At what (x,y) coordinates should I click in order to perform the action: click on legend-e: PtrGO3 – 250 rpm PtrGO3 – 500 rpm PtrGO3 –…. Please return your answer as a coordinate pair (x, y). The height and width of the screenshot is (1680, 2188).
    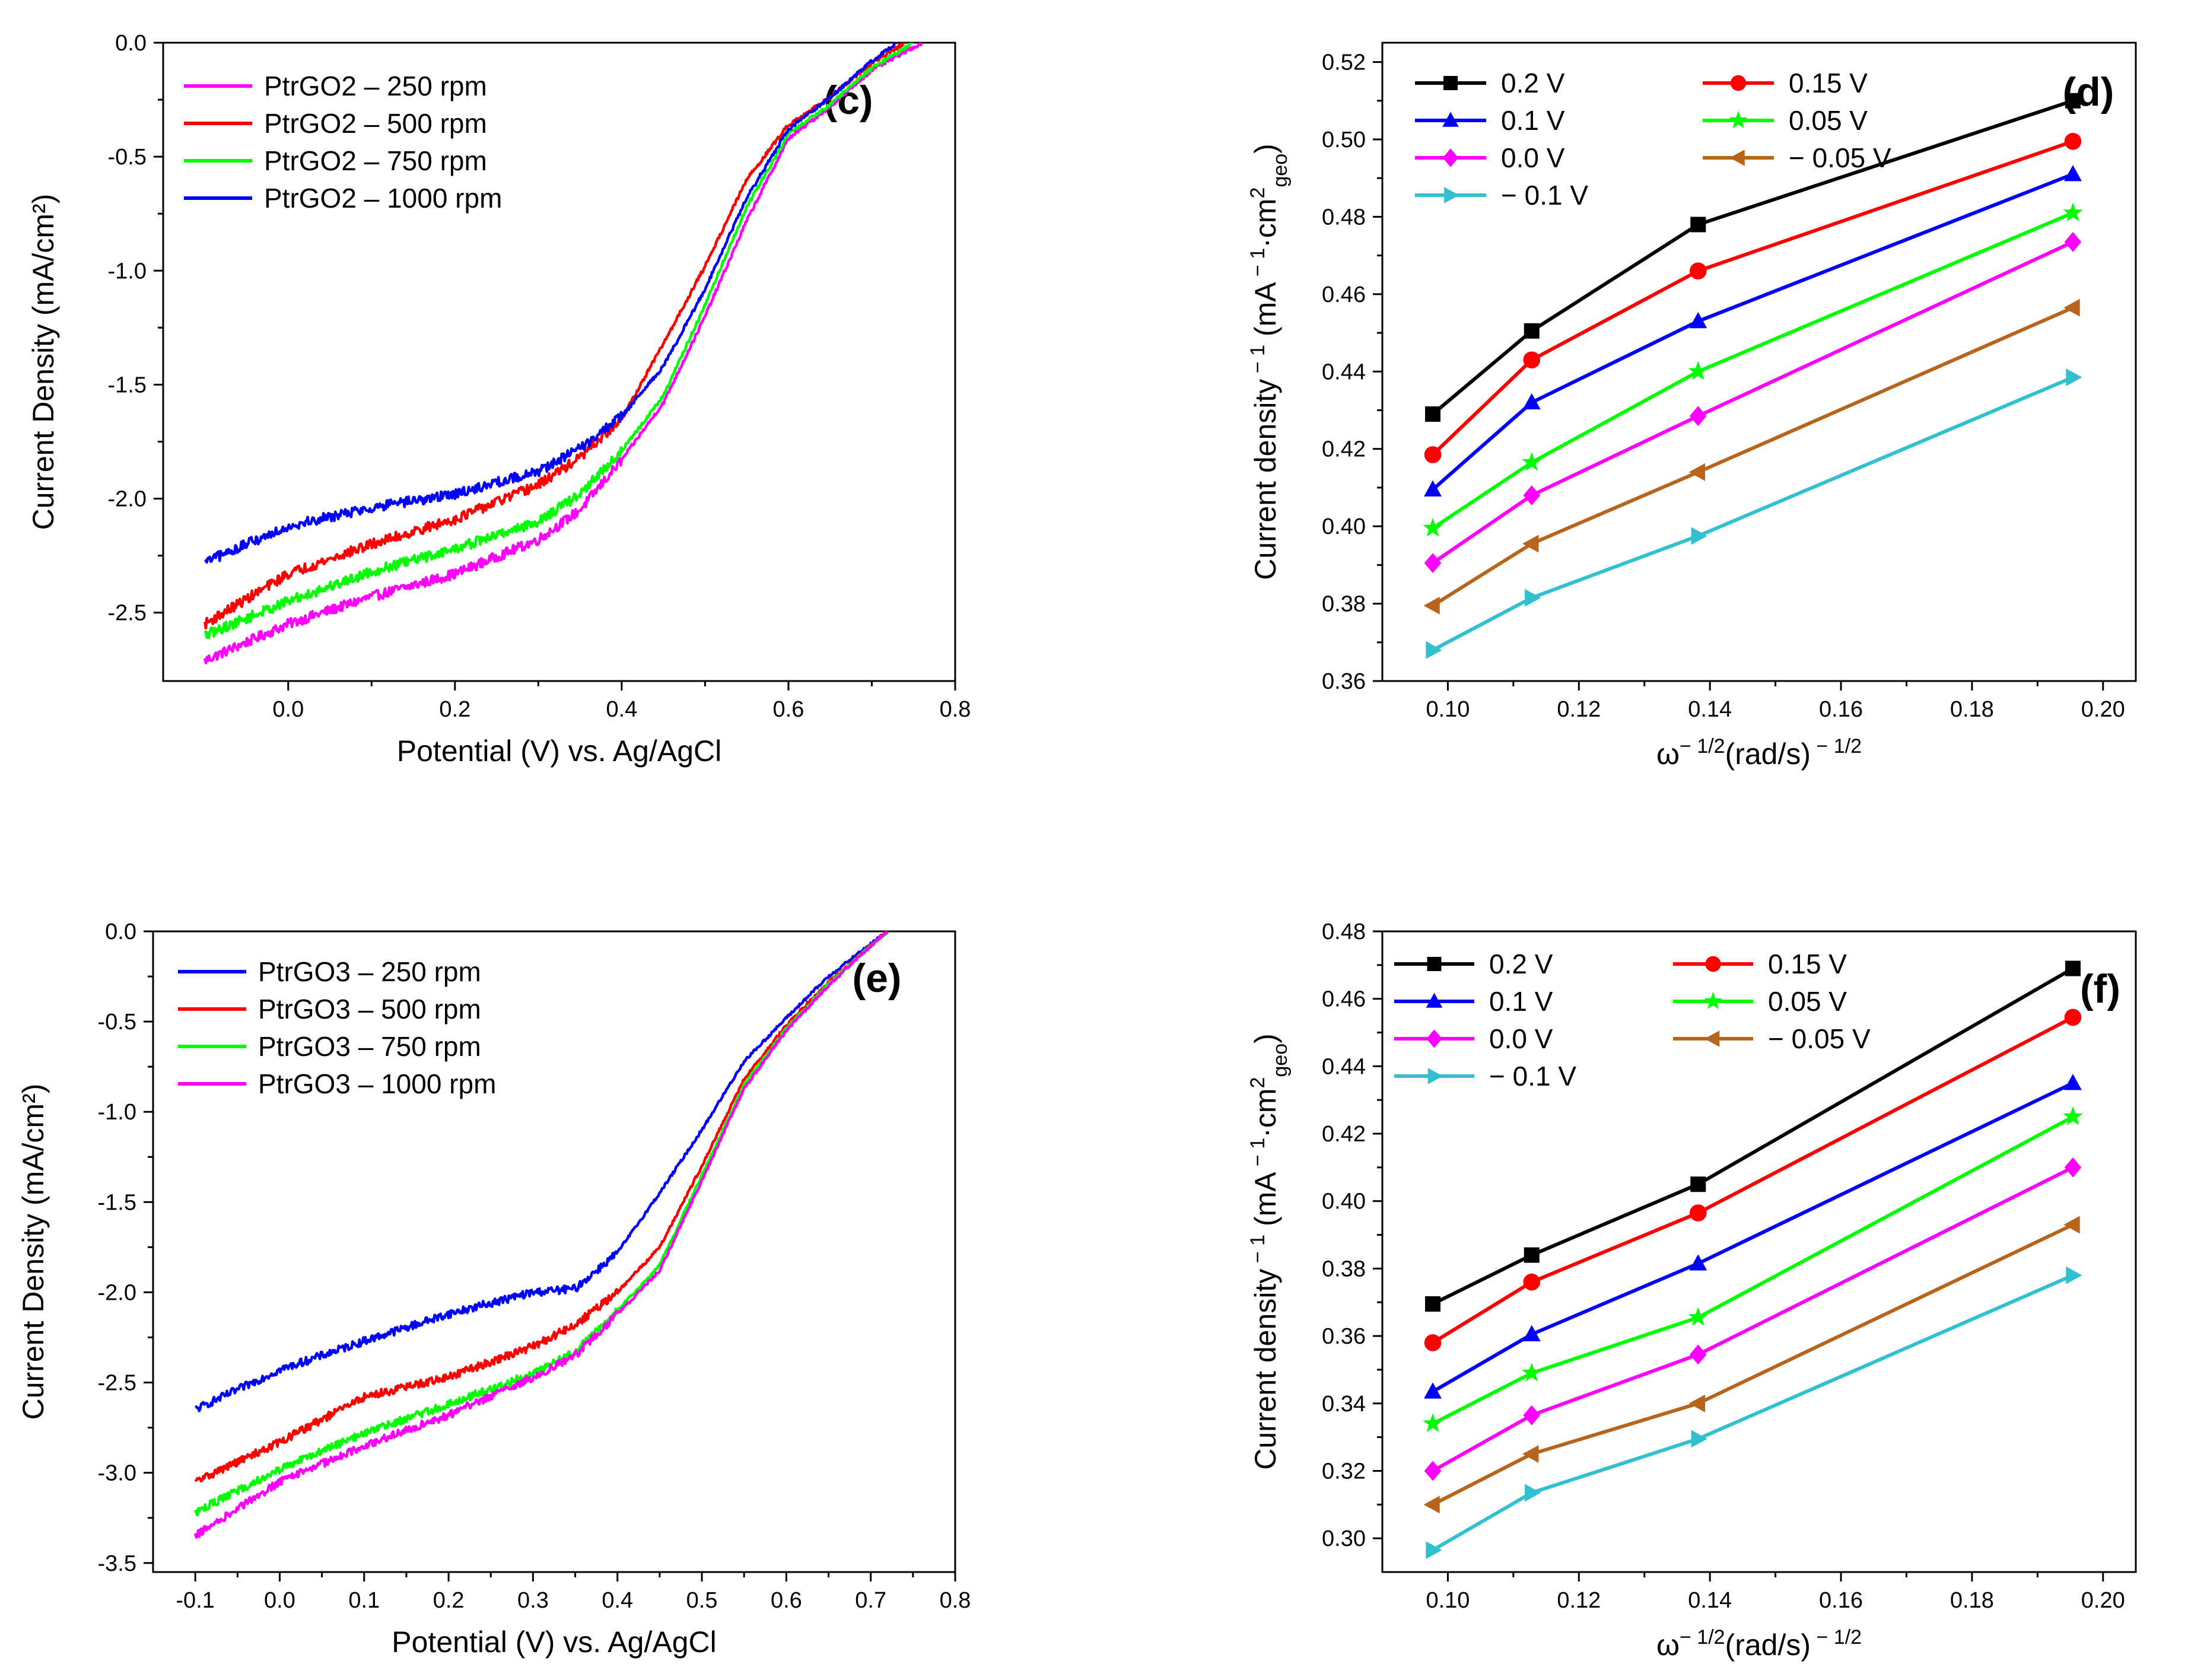
    Looking at the image, I should click on (337, 1027).